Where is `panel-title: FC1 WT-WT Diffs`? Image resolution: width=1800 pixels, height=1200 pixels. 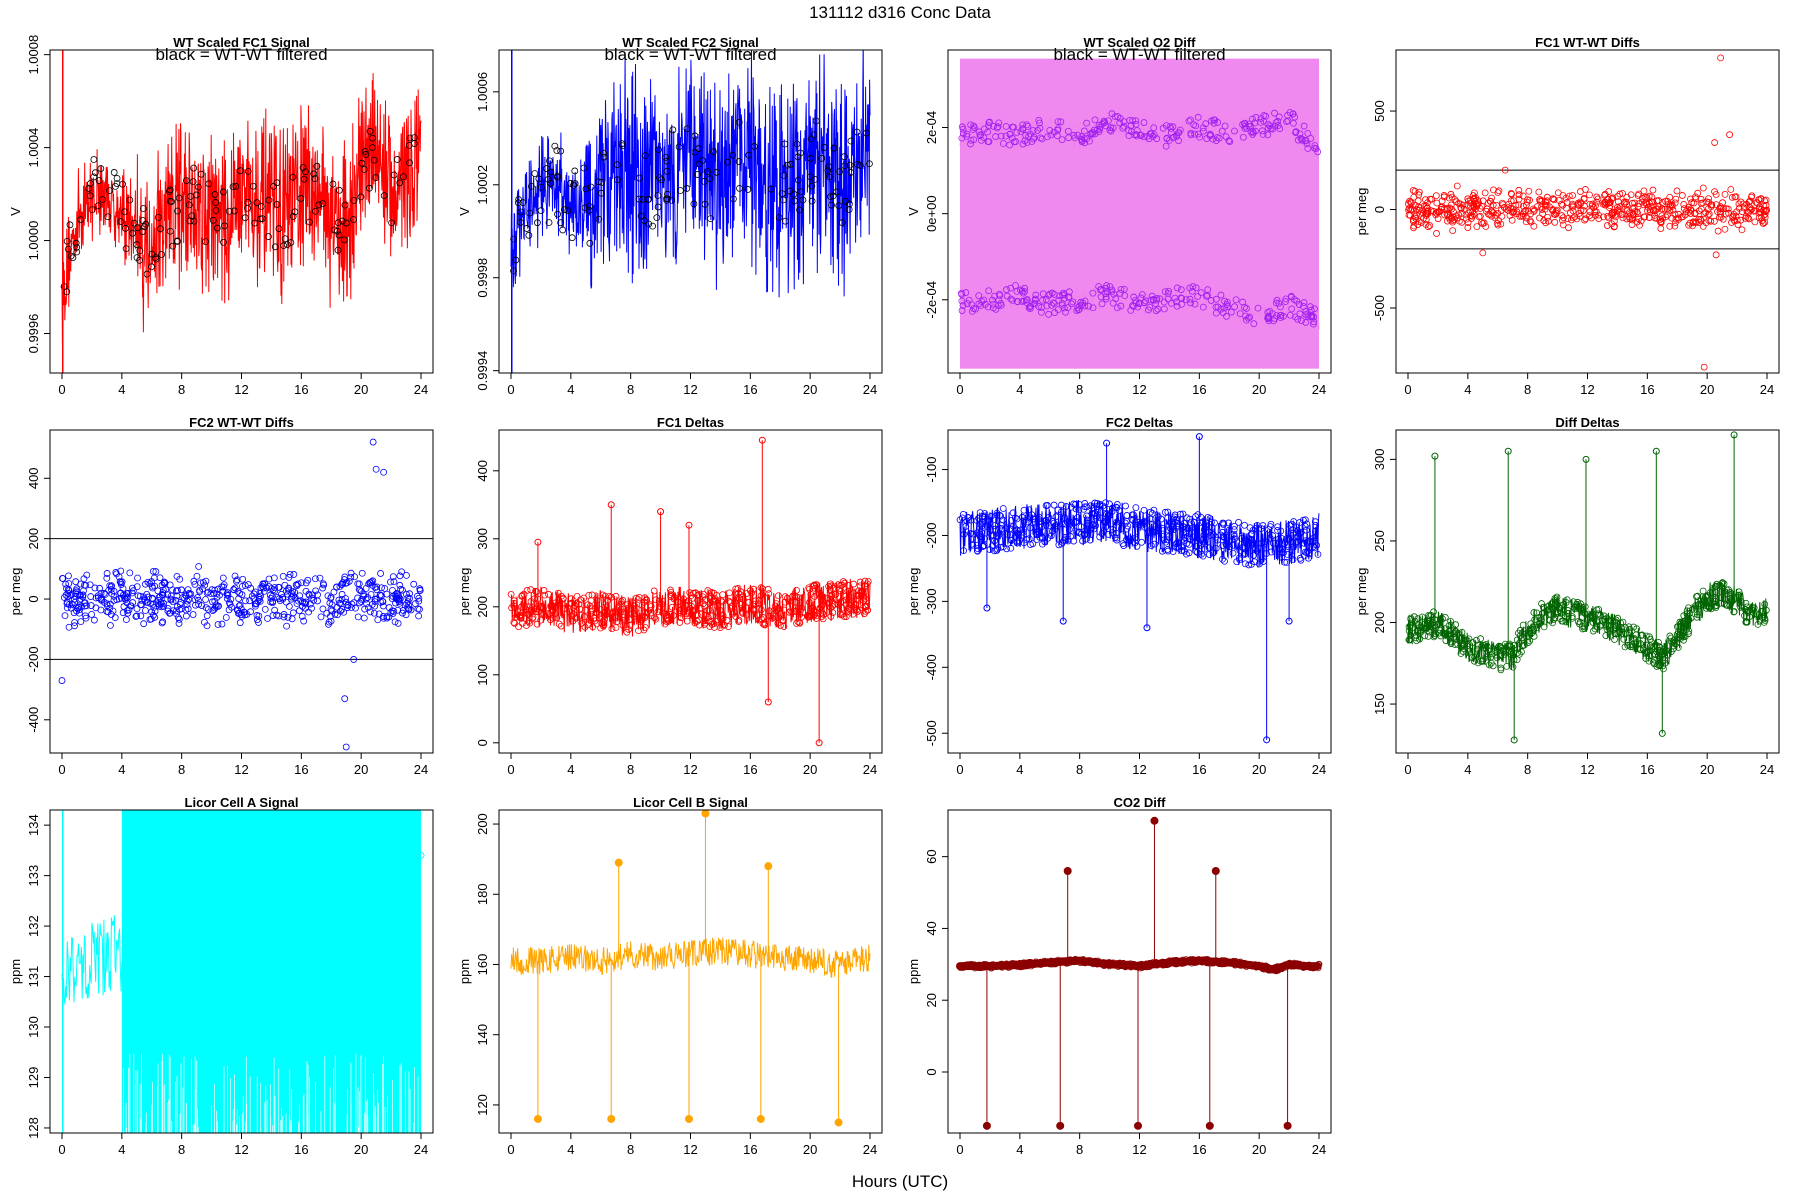 panel-title: FC1 WT-WT Diffs is located at coordinates (1587, 42).